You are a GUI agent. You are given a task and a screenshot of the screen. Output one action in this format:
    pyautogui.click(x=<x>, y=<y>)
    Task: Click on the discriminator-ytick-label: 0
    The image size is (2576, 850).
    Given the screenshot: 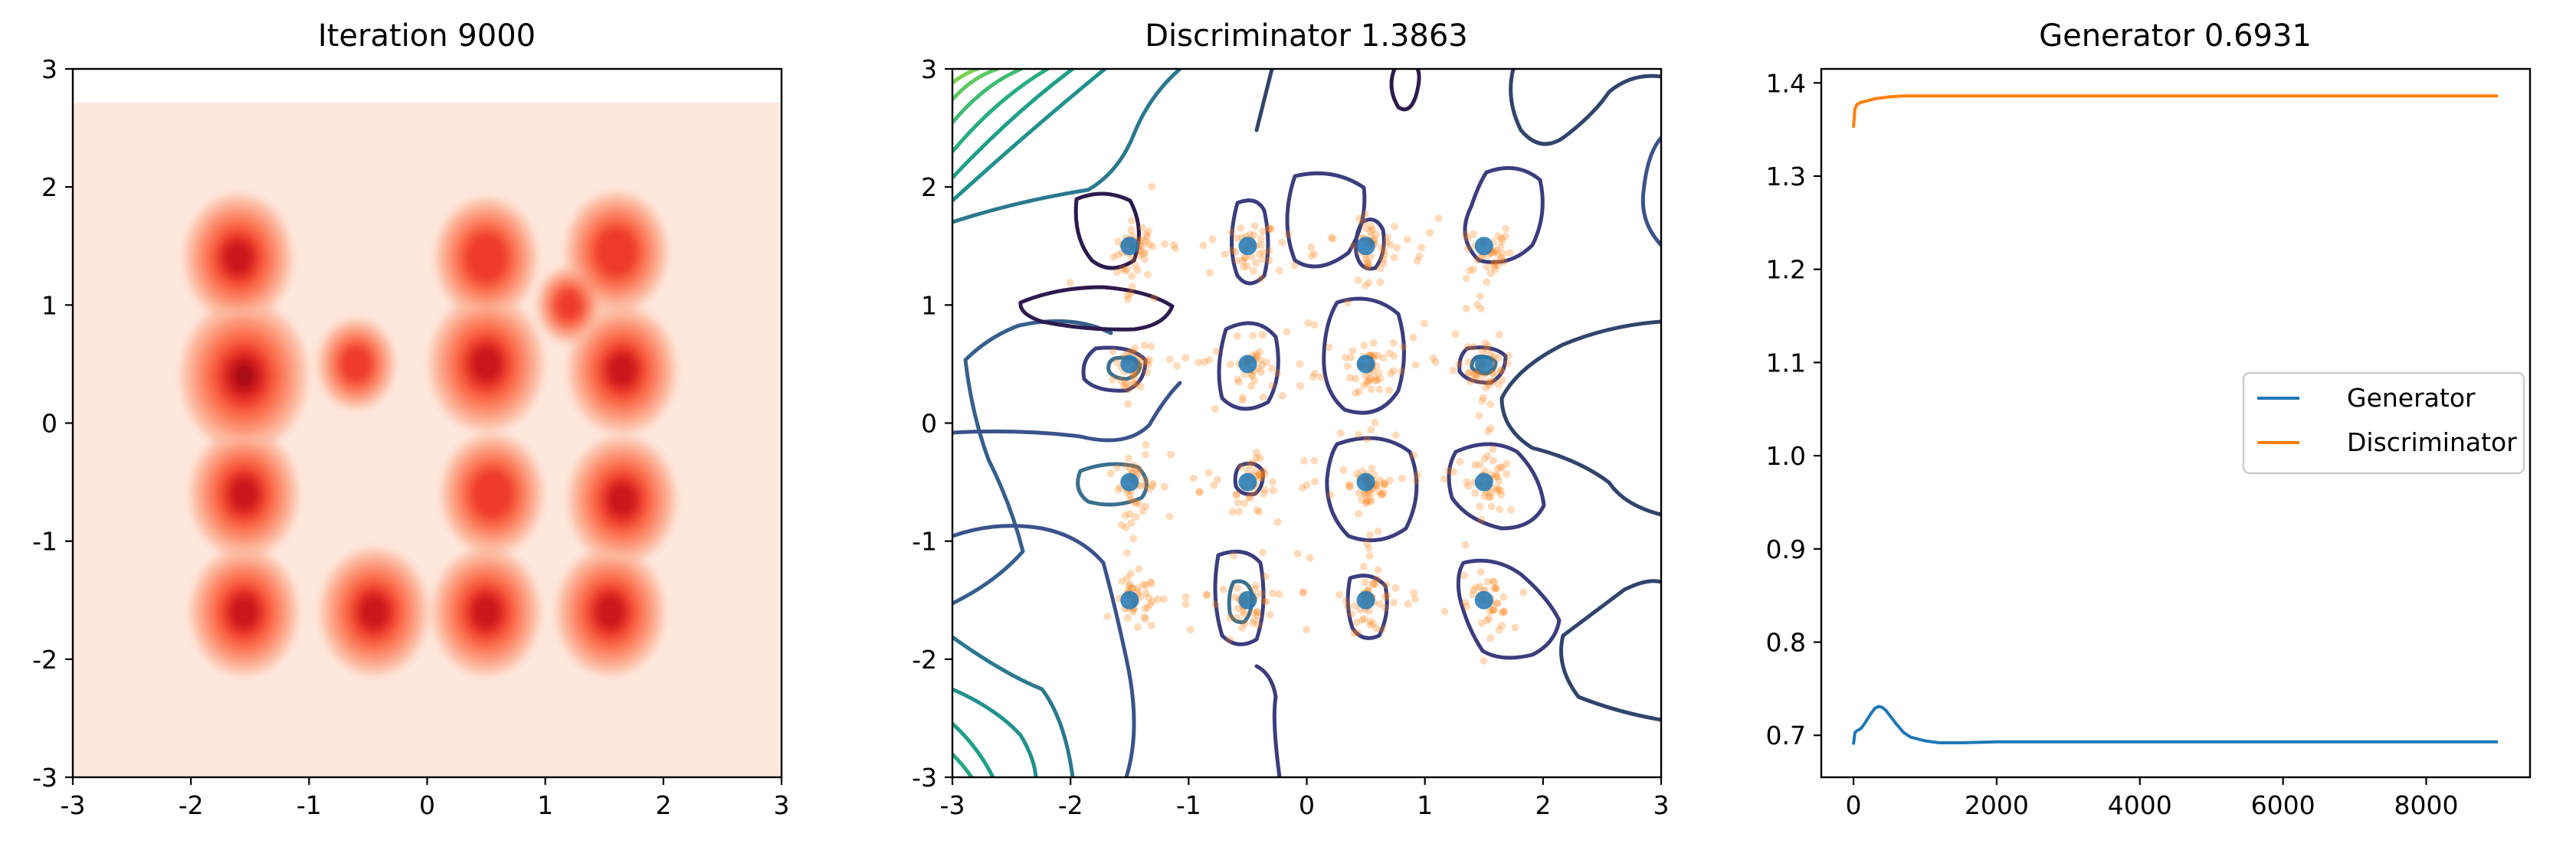 What is the action you would take?
    pyautogui.click(x=929, y=424)
    